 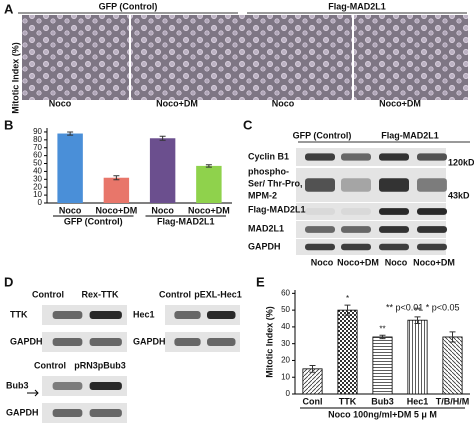 What do you see at coordinates (93, 221) in the screenshot?
I see `group-label: GFP (Control)` at bounding box center [93, 221].